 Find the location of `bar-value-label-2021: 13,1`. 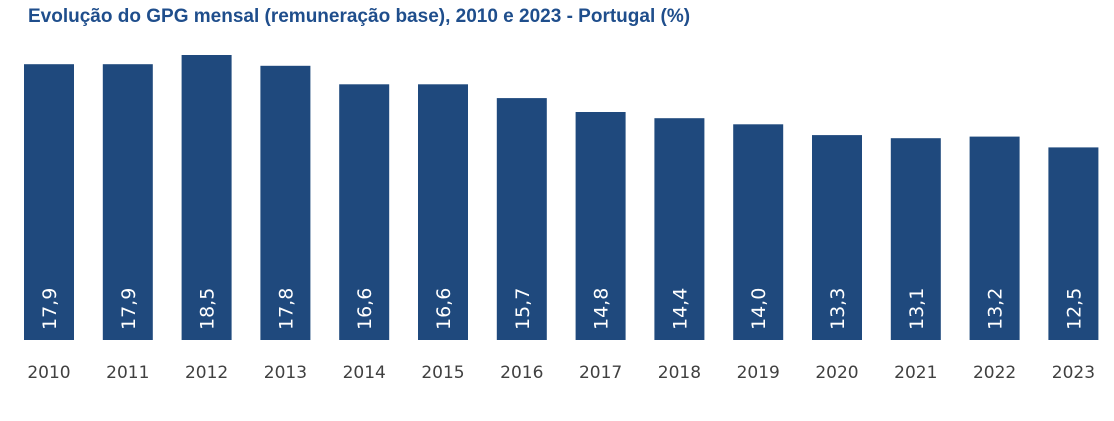

bar-value-label-2021: 13,1 is located at coordinates (917, 309).